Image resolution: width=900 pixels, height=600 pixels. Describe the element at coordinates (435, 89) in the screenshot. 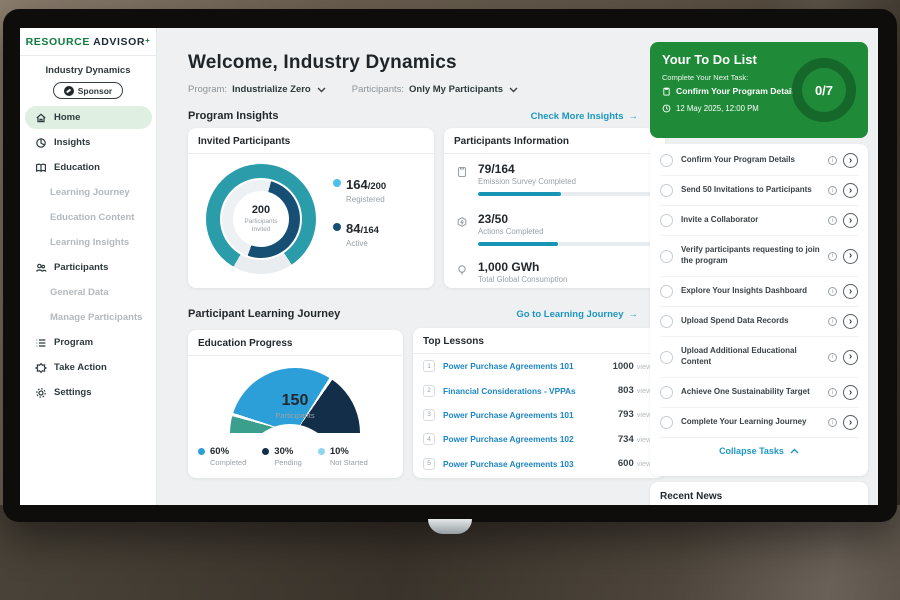

I see `participants-filter: Participants: Only My Participants` at that location.